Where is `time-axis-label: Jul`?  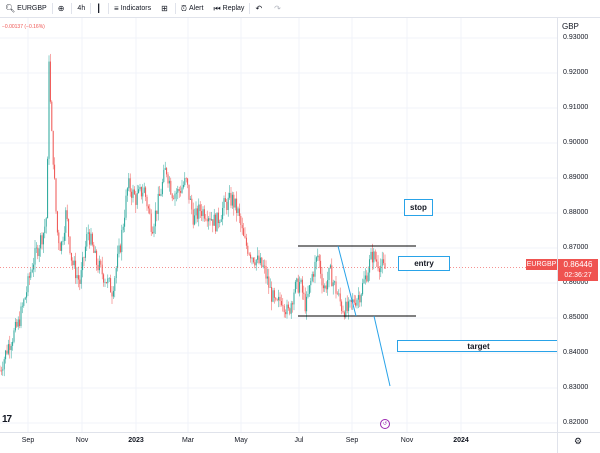
time-axis-label: Jul is located at coordinates (299, 440).